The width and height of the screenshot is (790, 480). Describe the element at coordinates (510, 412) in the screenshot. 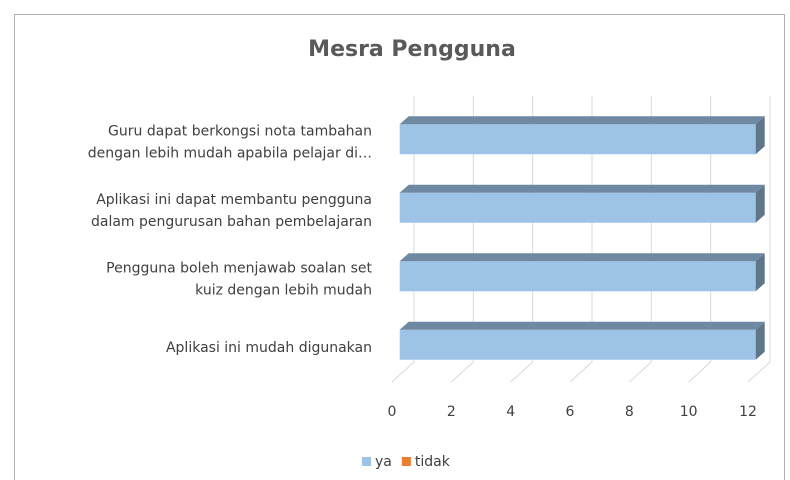

I see `x-tick-label: 4` at that location.